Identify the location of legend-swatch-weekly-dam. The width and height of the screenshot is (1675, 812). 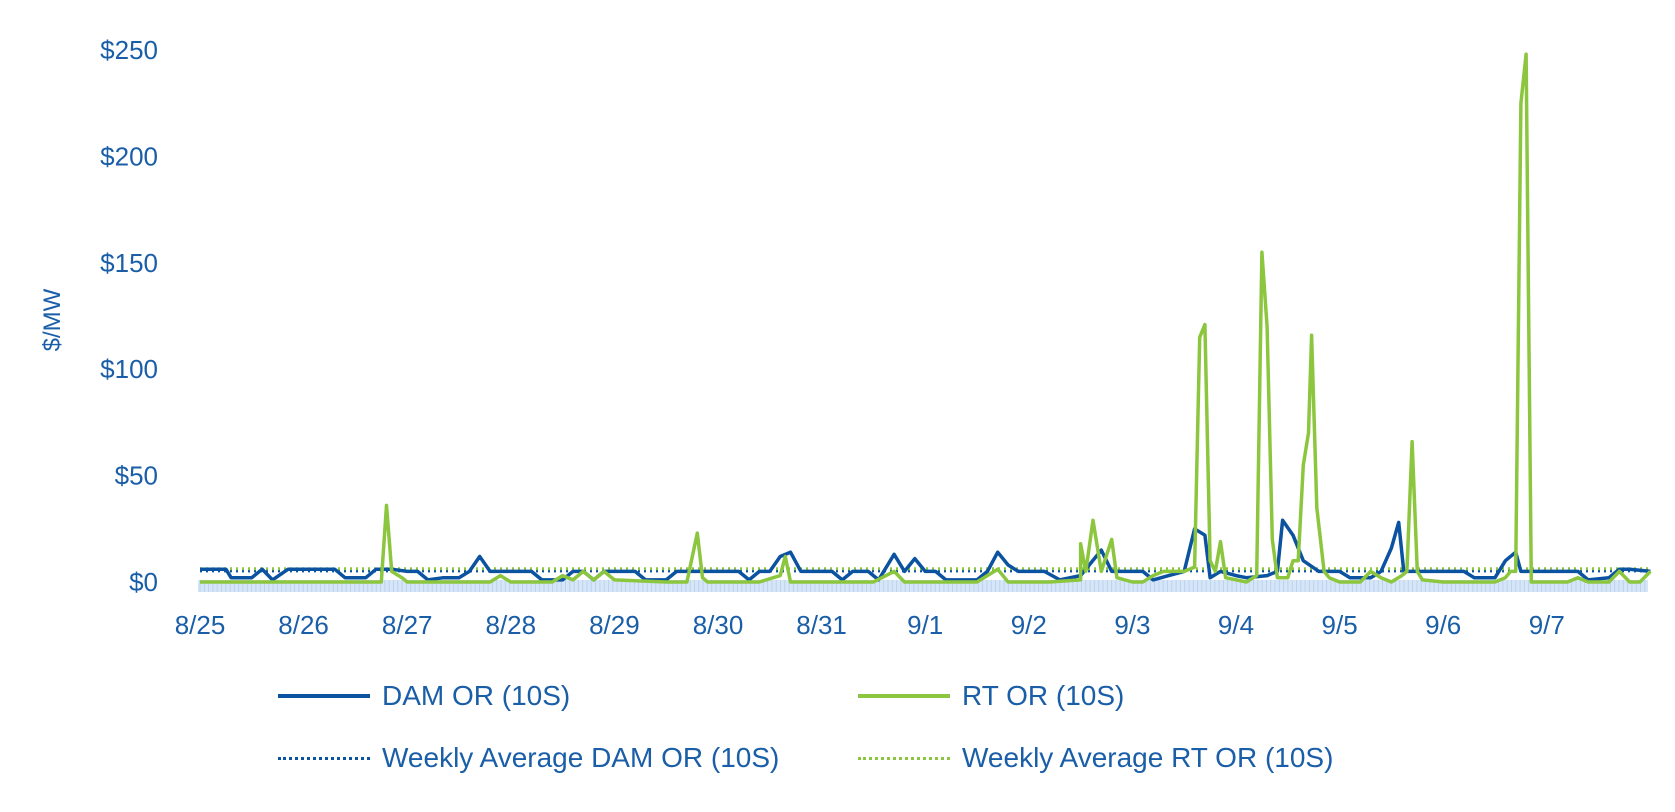
(324, 758).